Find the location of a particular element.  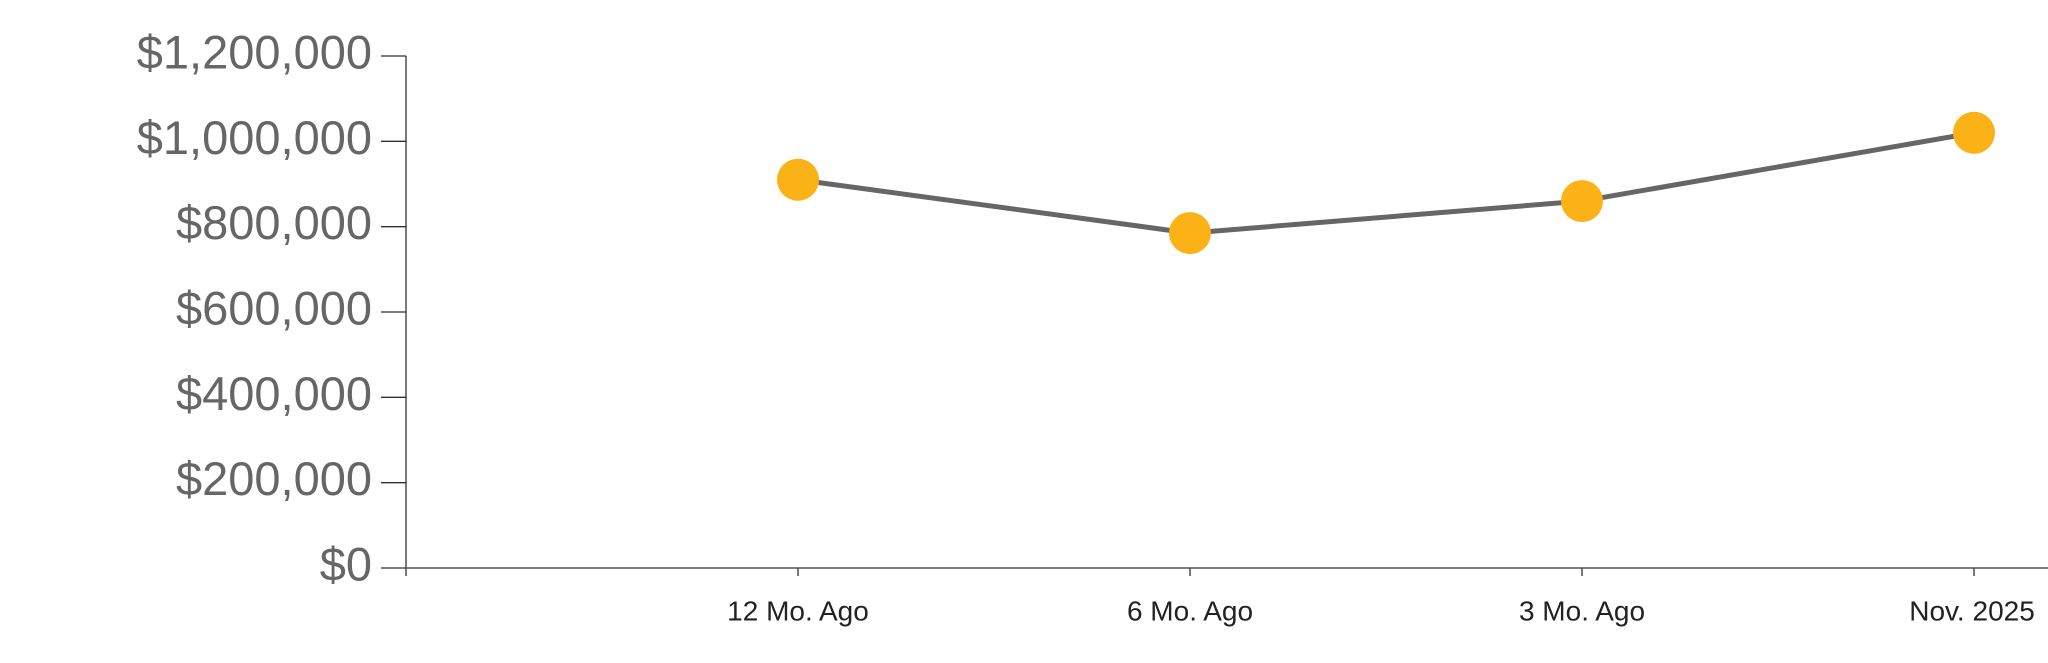

y-tick-label: $400,000 is located at coordinates (274, 393).